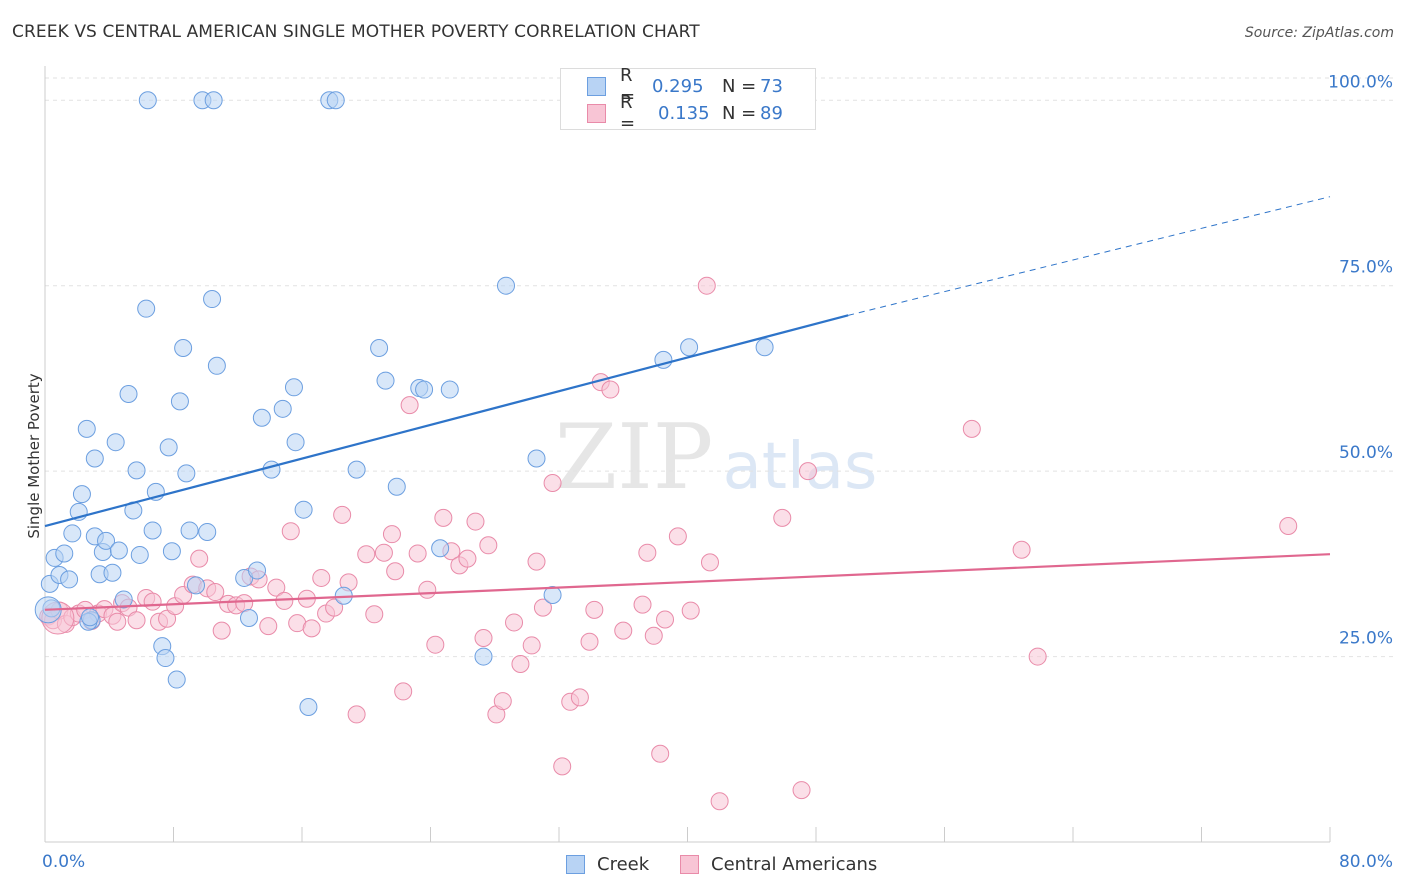 The height and width of the screenshot is (892, 1406). What do you see at coordinates (1089, 256) in the screenshot?
I see `creek-trend-extension` at bounding box center [1089, 256].